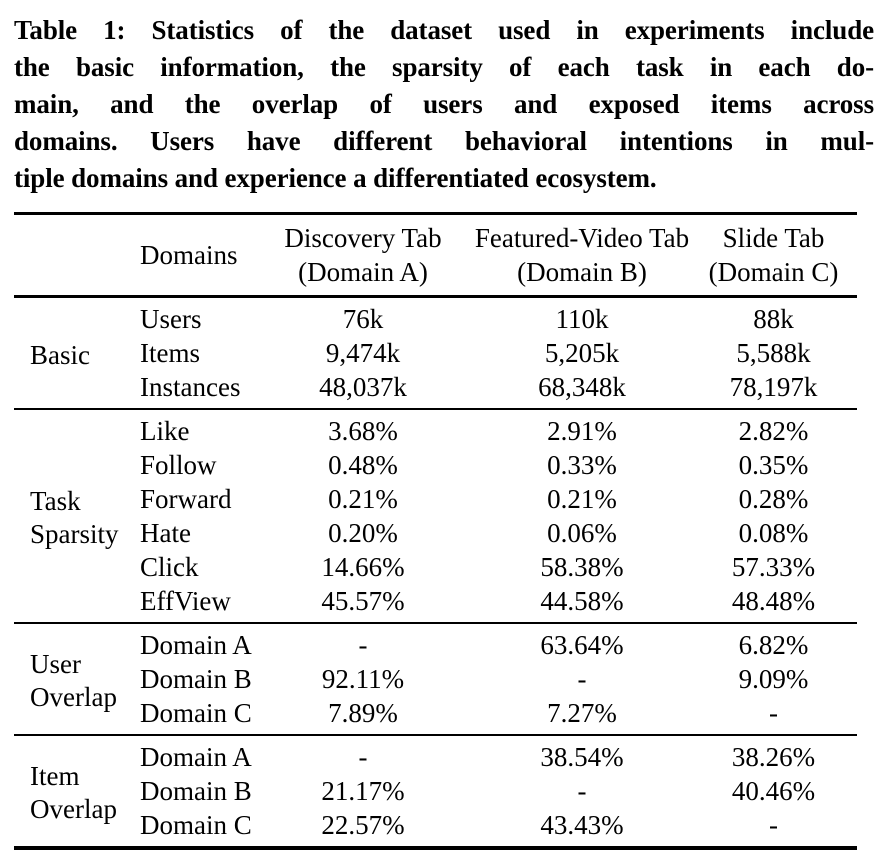 This screenshot has height=854, width=888. What do you see at coordinates (363, 353) in the screenshot?
I see `value-cell: 9,474k` at bounding box center [363, 353].